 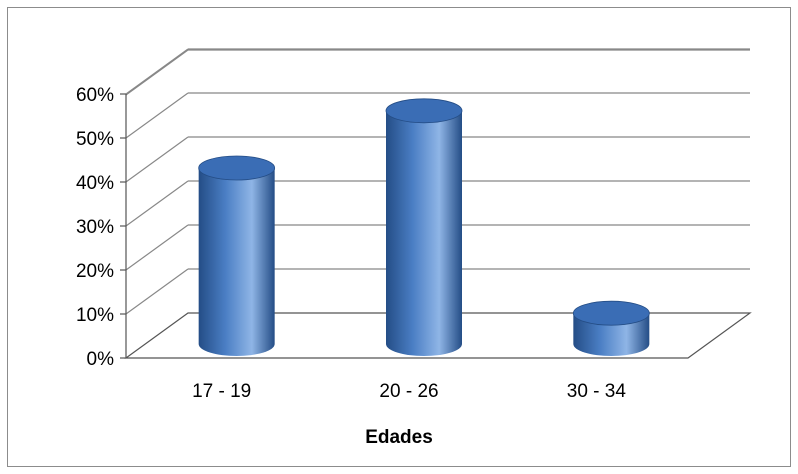 I want to click on y-tick-label: 60%, so click(x=95, y=95).